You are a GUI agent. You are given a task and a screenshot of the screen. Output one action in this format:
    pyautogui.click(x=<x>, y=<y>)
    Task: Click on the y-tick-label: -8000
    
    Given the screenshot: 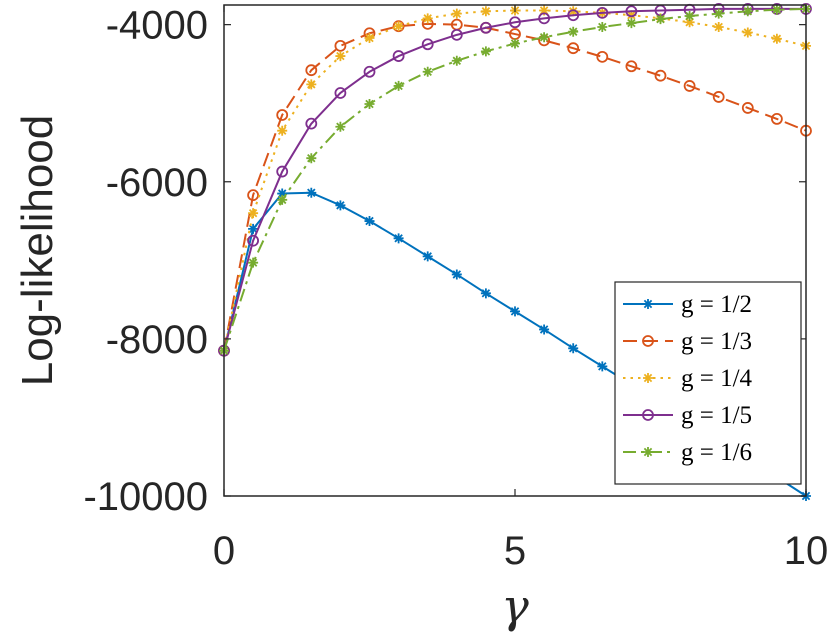 What is the action you would take?
    pyautogui.click(x=157, y=340)
    